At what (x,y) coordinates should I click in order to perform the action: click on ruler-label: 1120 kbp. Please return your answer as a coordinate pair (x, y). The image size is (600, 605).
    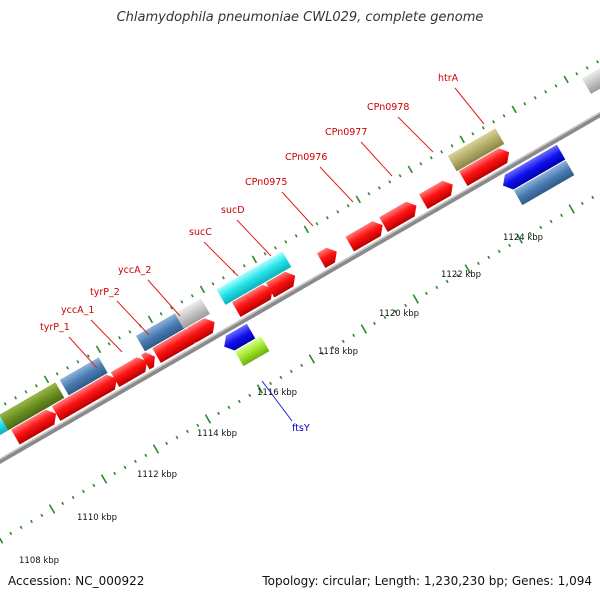
    Looking at the image, I should click on (399, 314).